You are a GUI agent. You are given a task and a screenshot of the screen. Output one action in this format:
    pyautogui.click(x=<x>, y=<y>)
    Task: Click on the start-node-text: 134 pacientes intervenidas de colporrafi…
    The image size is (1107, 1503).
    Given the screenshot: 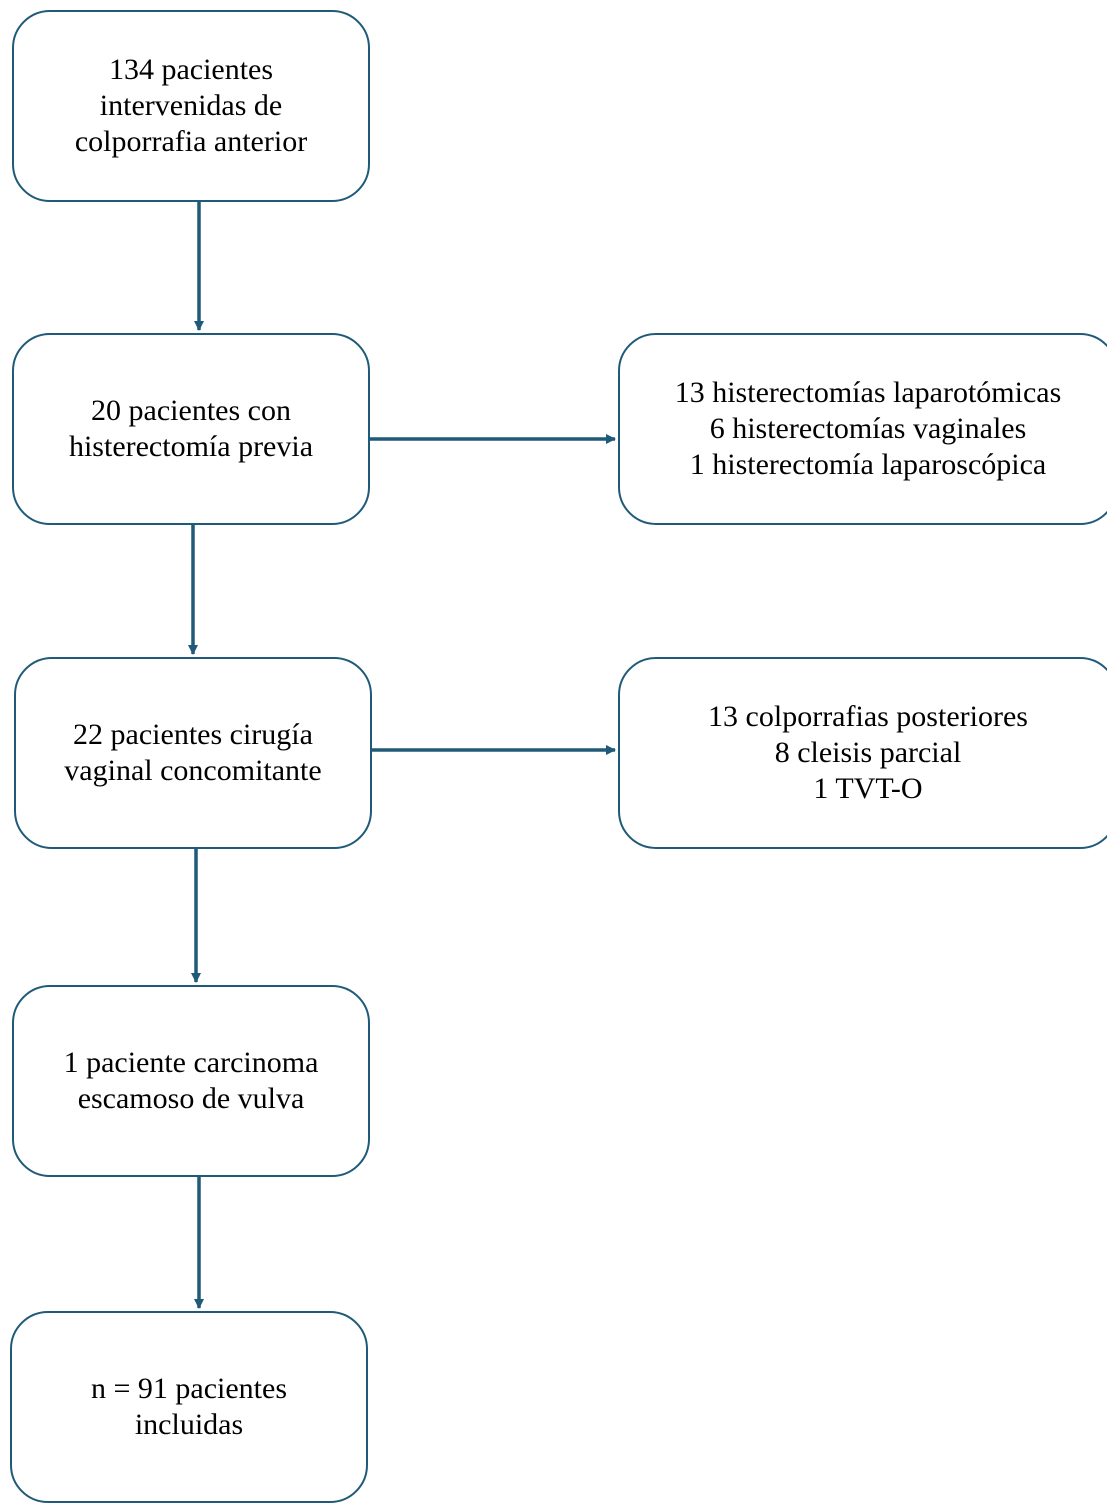 What is the action you would take?
    pyautogui.click(x=191, y=106)
    